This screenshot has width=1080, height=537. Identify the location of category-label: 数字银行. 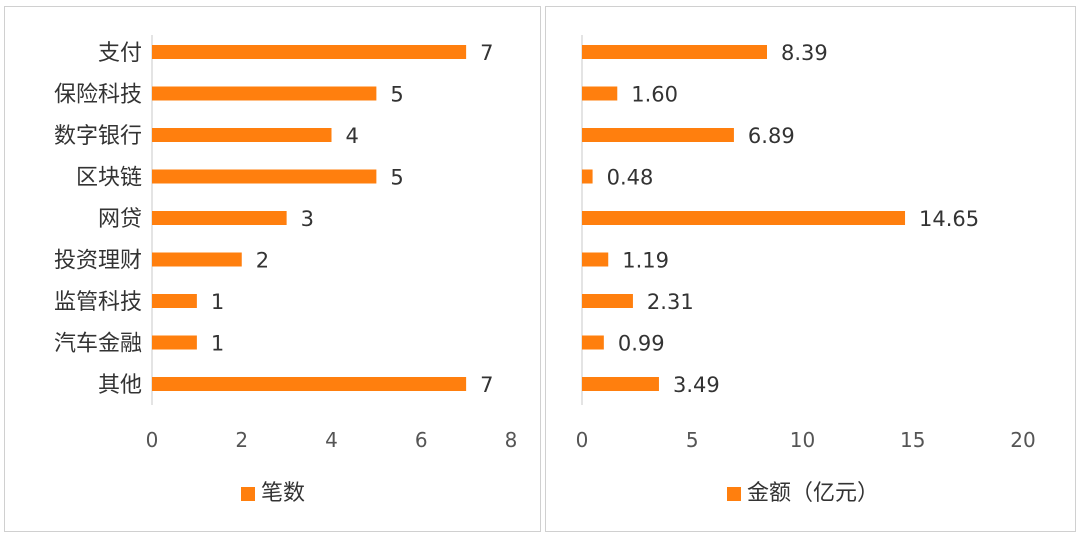
(98, 136).